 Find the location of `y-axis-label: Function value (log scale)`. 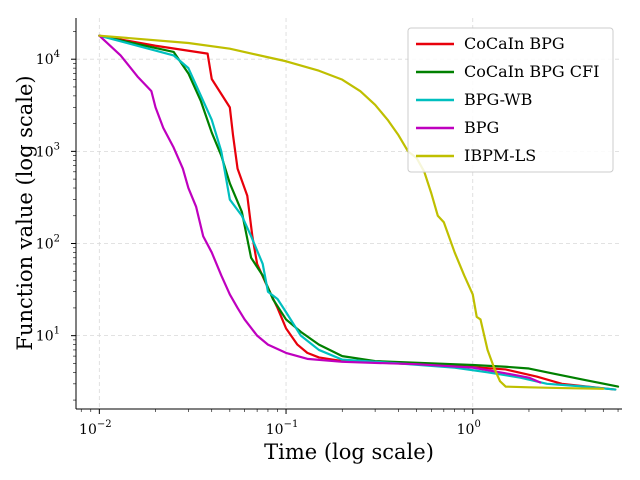

y-axis-label: Function value (log scale) is located at coordinates (25, 212).